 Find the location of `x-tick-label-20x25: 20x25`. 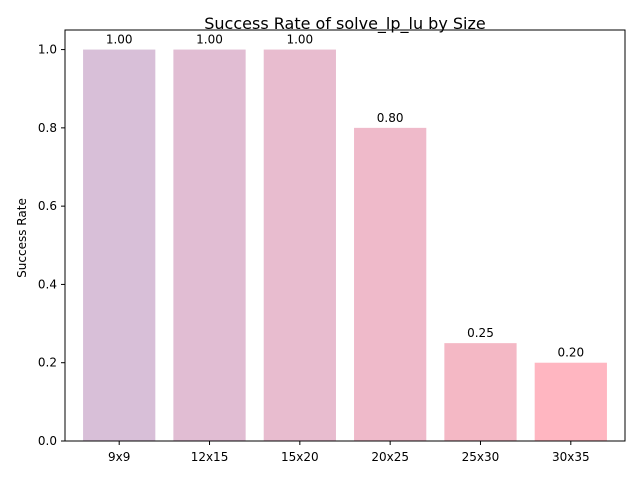

x-tick-label-20x25: 20x25 is located at coordinates (390, 457).